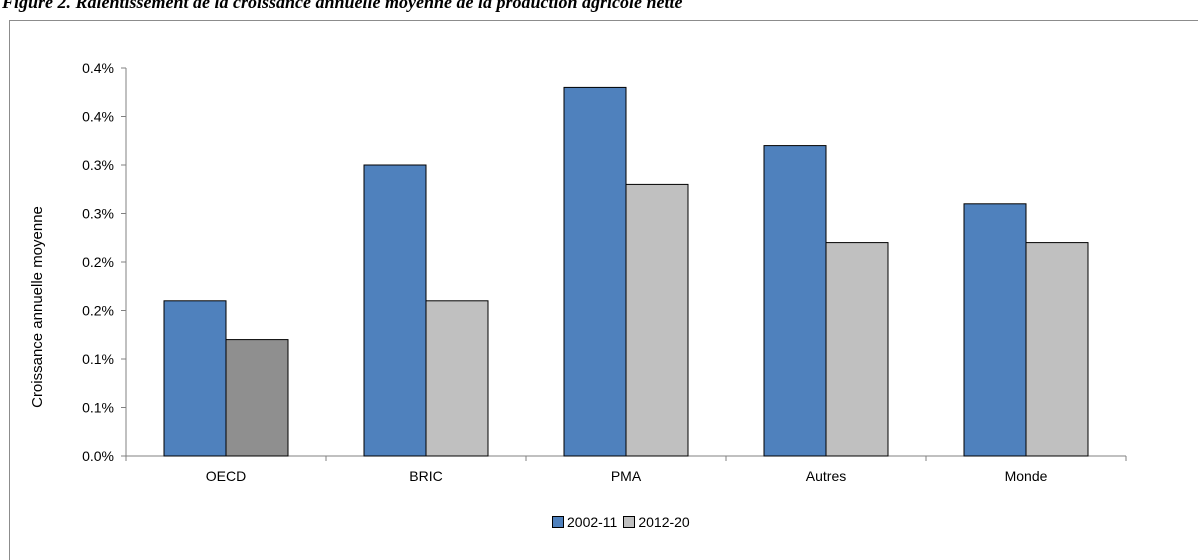  I want to click on legend-label-2012-20: 2012-20, so click(664, 522).